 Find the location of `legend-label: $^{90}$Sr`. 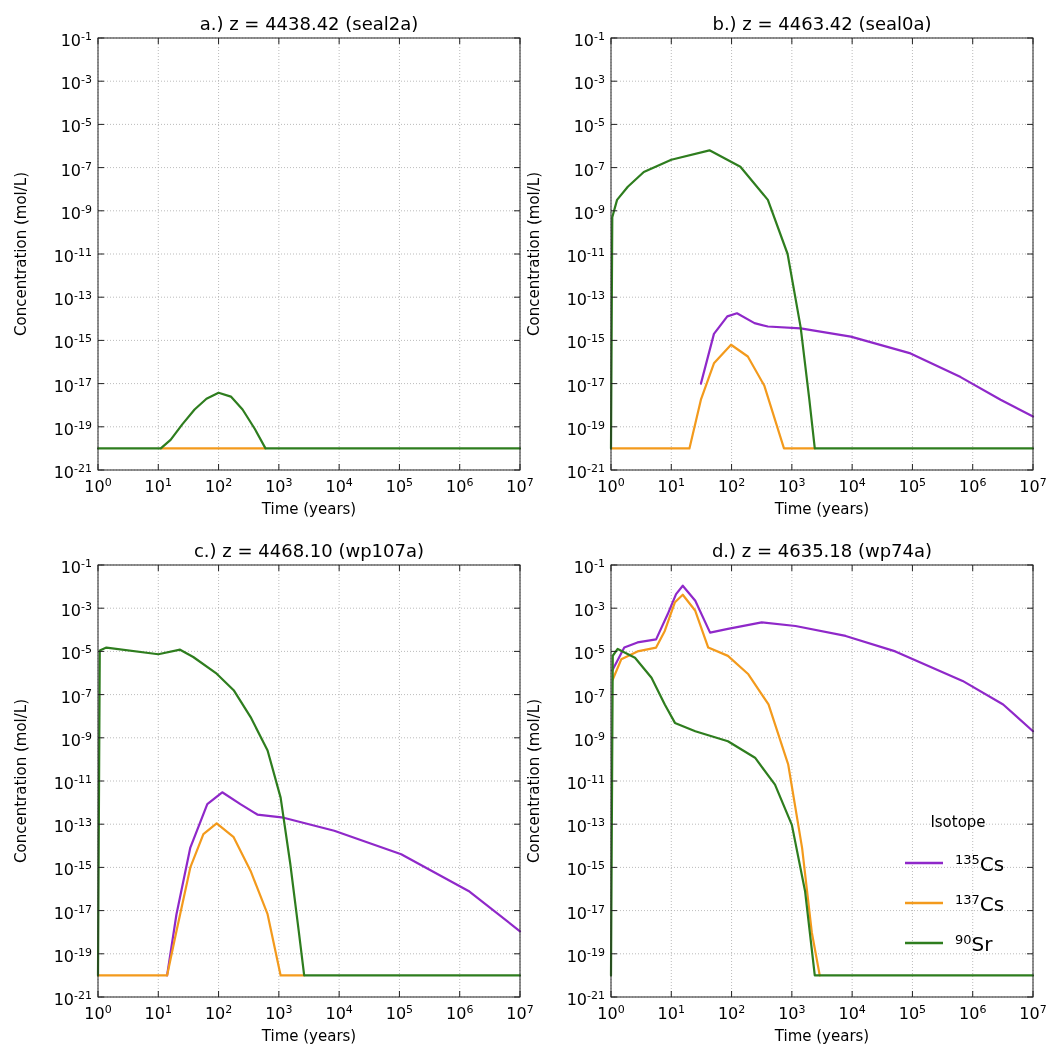

legend-label: $^{90}$Sr is located at coordinates (974, 943).